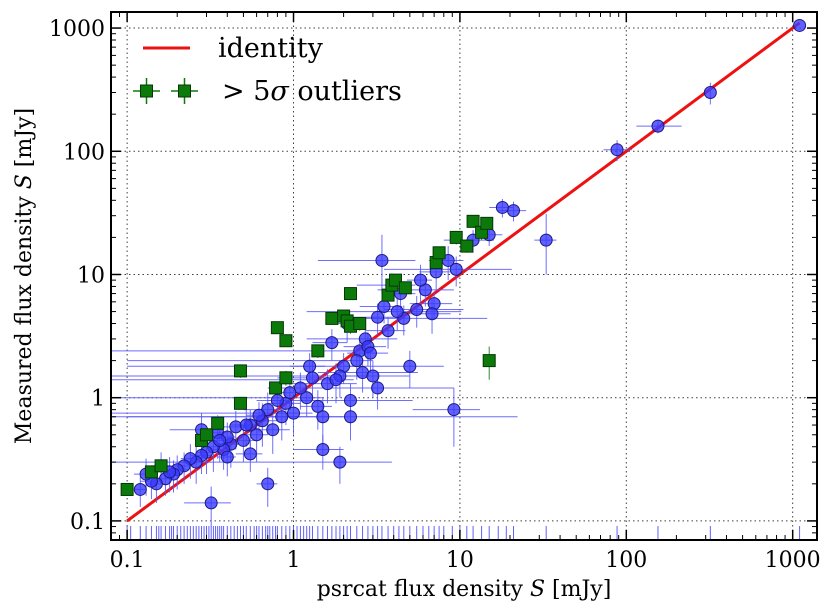 The height and width of the screenshot is (613, 830). I want to click on legend-outlier-swatch, so click(165, 91).